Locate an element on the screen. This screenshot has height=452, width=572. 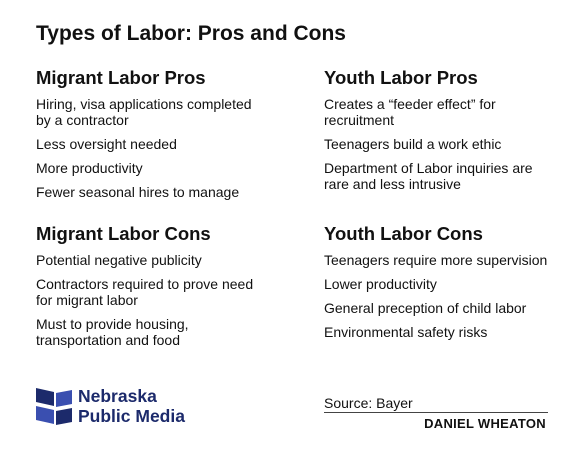
logo-mark is located at coordinates (54, 406).